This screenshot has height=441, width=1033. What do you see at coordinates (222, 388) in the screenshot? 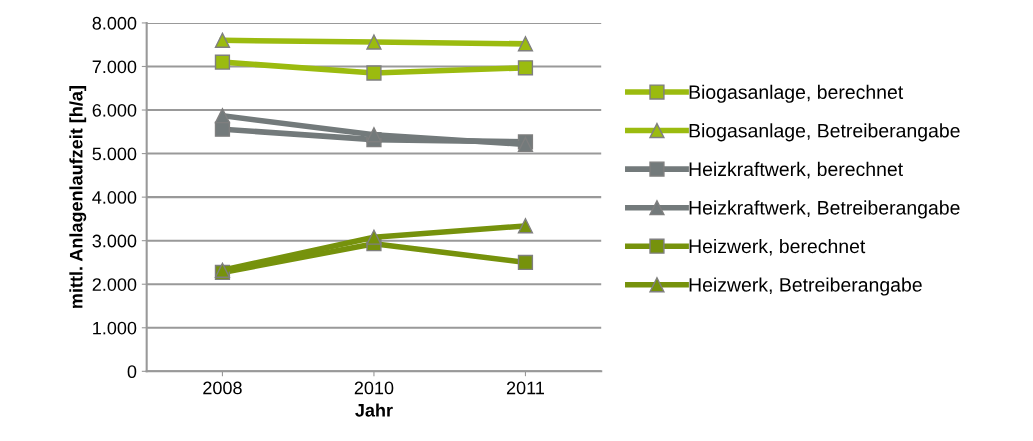
I see `x-tick-label: 2008` at bounding box center [222, 388].